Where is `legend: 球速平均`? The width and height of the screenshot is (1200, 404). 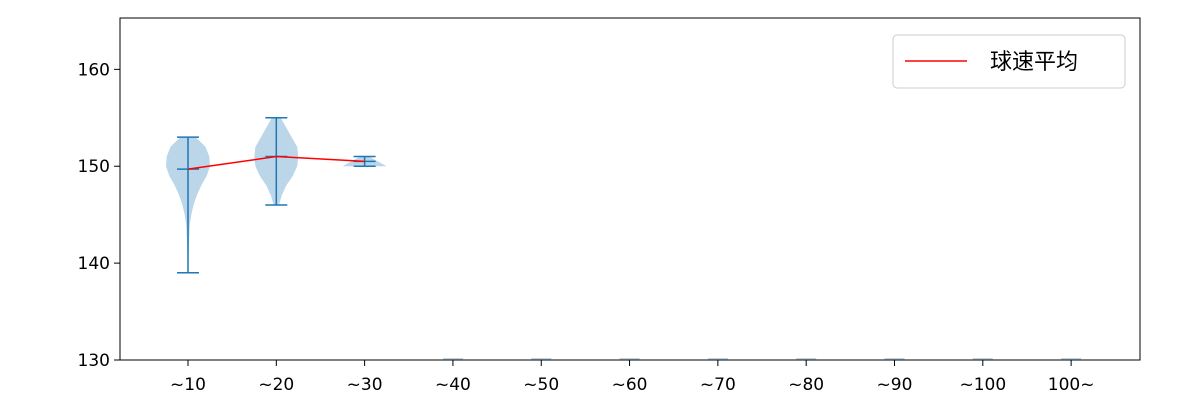
legend: 球速平均 is located at coordinates (1009, 61).